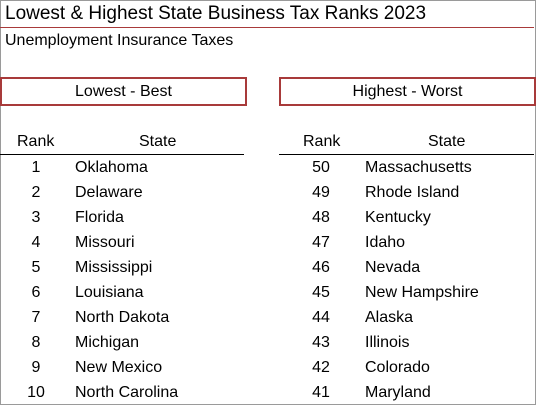 The image size is (536, 407). What do you see at coordinates (407, 91) in the screenshot?
I see `highest-worst-header: Highest - Worst` at bounding box center [407, 91].